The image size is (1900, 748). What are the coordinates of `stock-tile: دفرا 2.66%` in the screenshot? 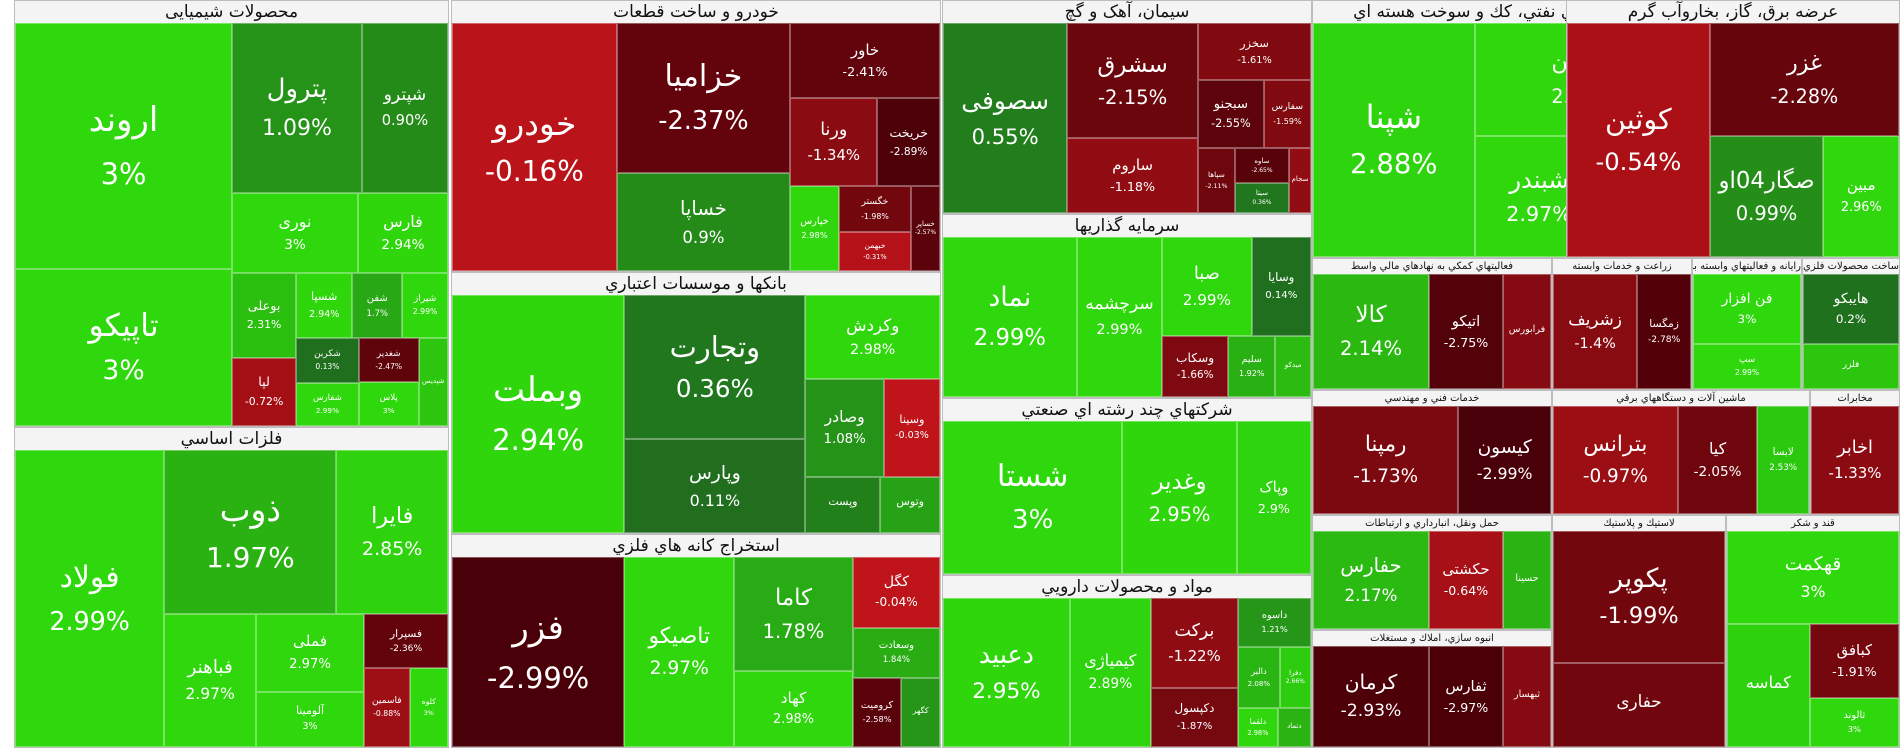 It's located at (1295, 677).